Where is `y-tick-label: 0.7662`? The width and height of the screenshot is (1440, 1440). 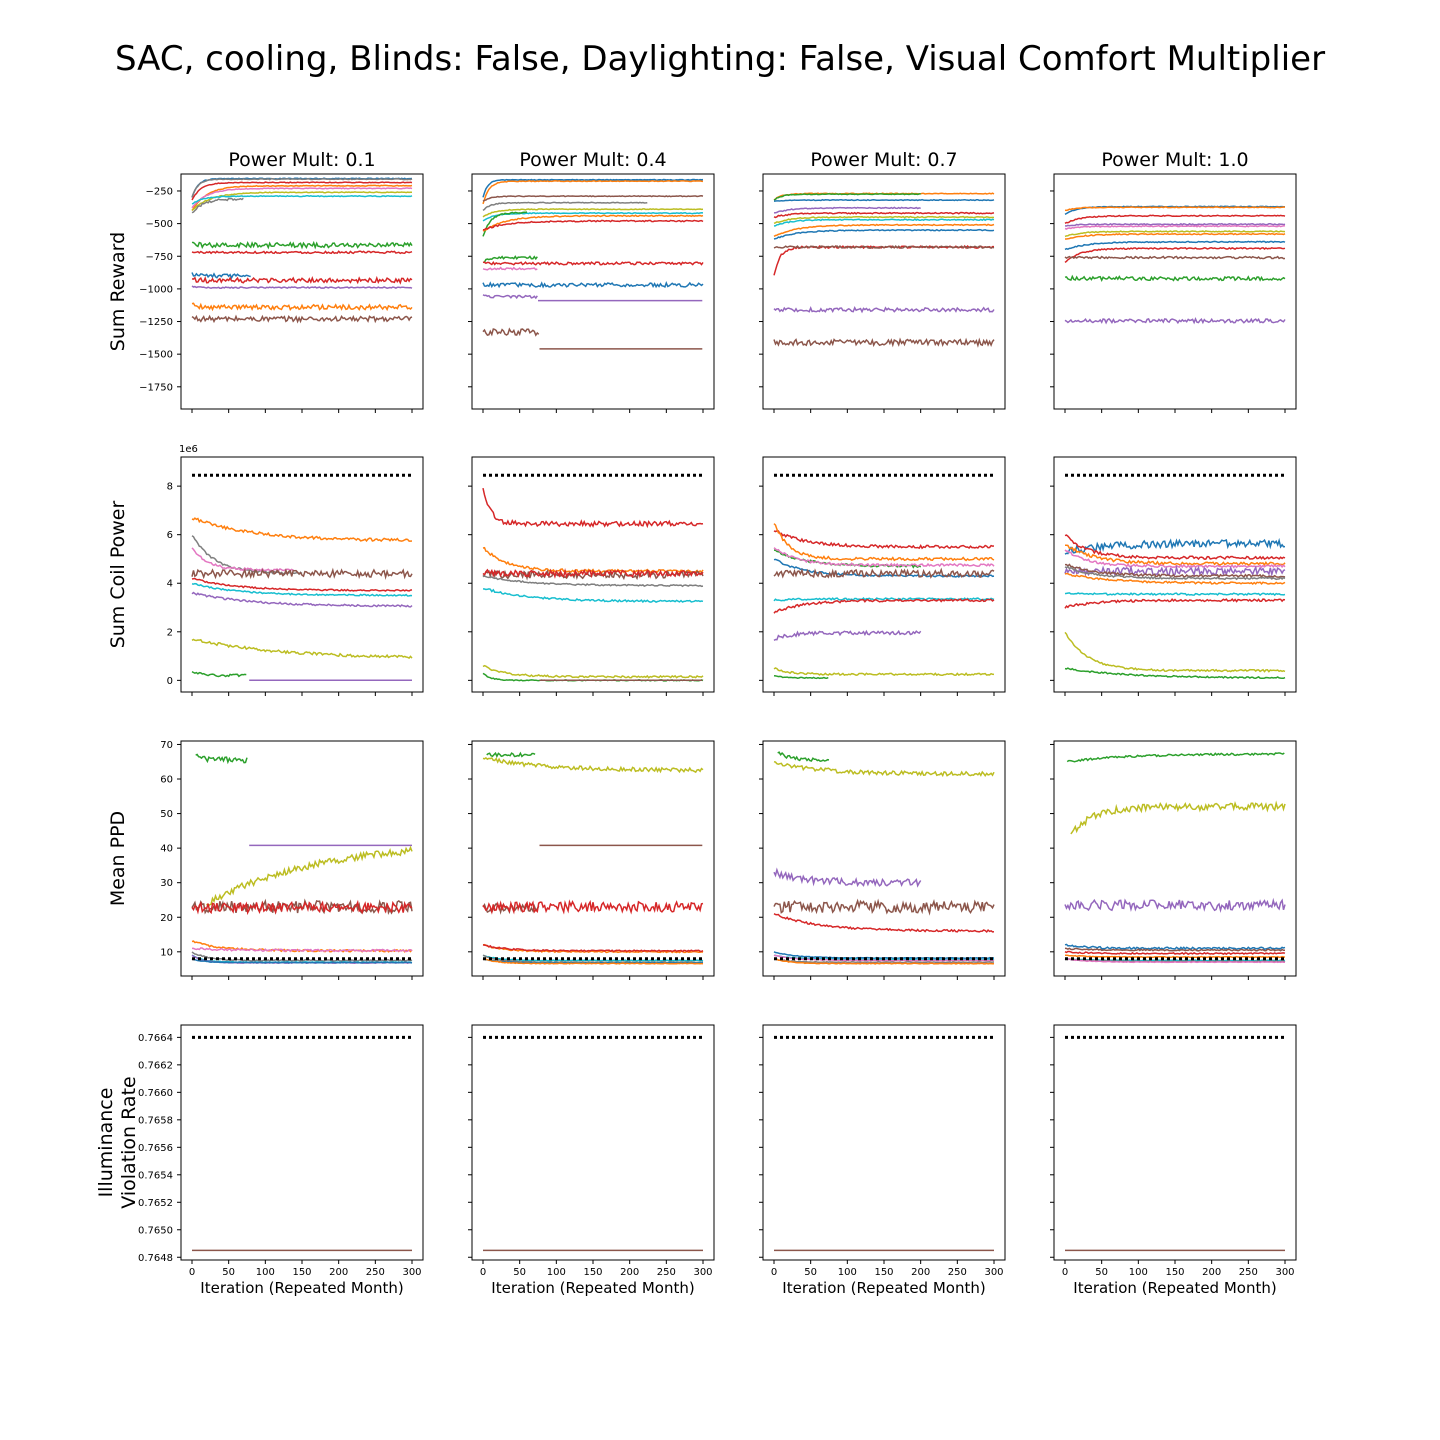 y-tick-label: 0.7662 is located at coordinates (155, 1065).